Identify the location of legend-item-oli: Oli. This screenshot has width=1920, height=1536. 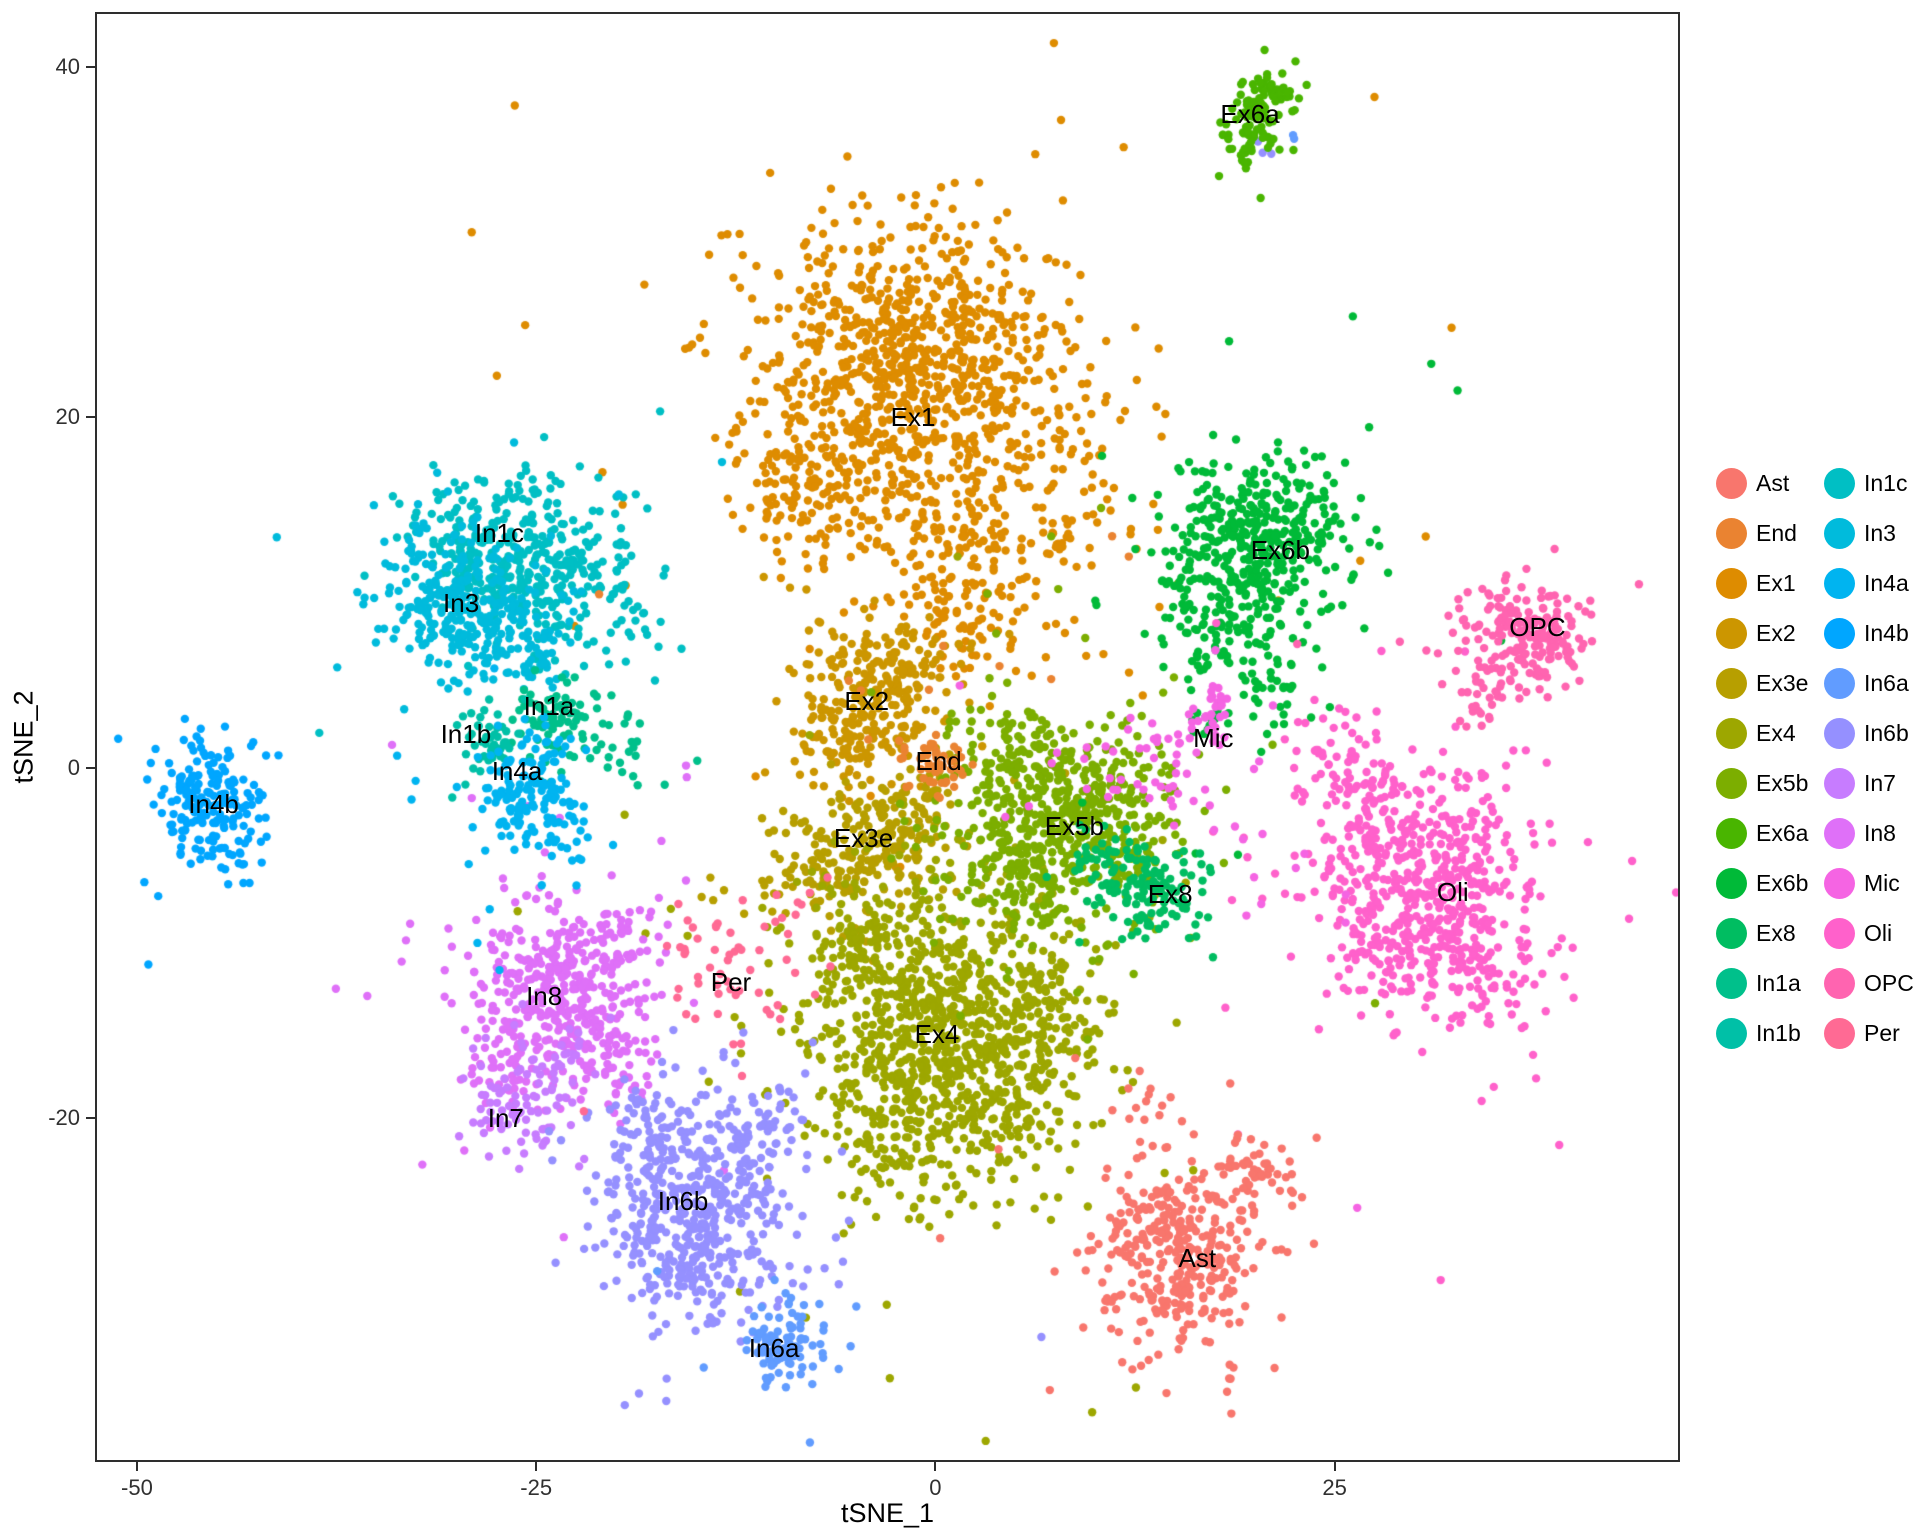
(1872, 933).